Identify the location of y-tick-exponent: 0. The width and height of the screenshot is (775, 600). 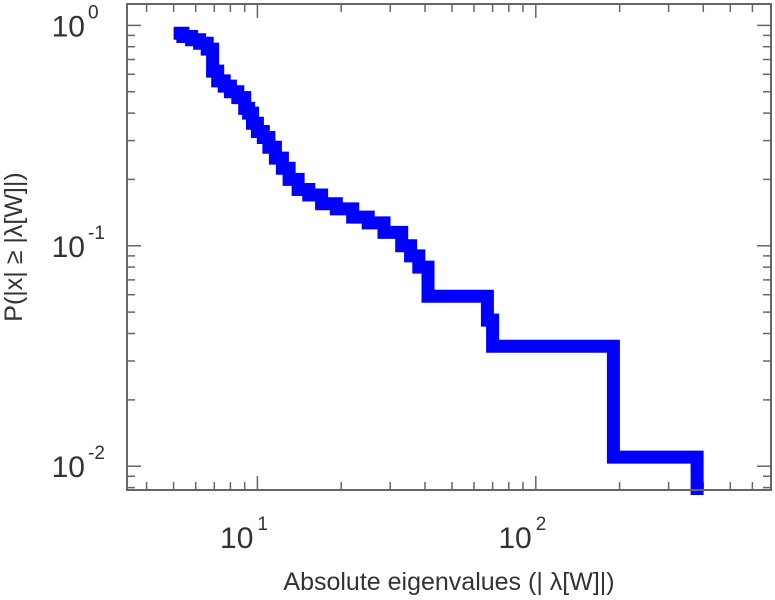
(93, 12).